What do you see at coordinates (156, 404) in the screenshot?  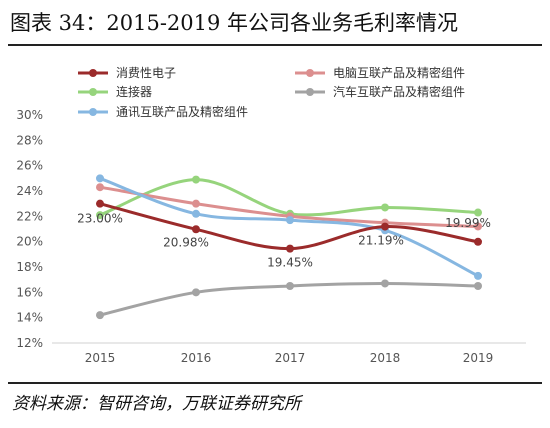 I see `source-note: 资料来源：智研咨询，万联证券研究所` at bounding box center [156, 404].